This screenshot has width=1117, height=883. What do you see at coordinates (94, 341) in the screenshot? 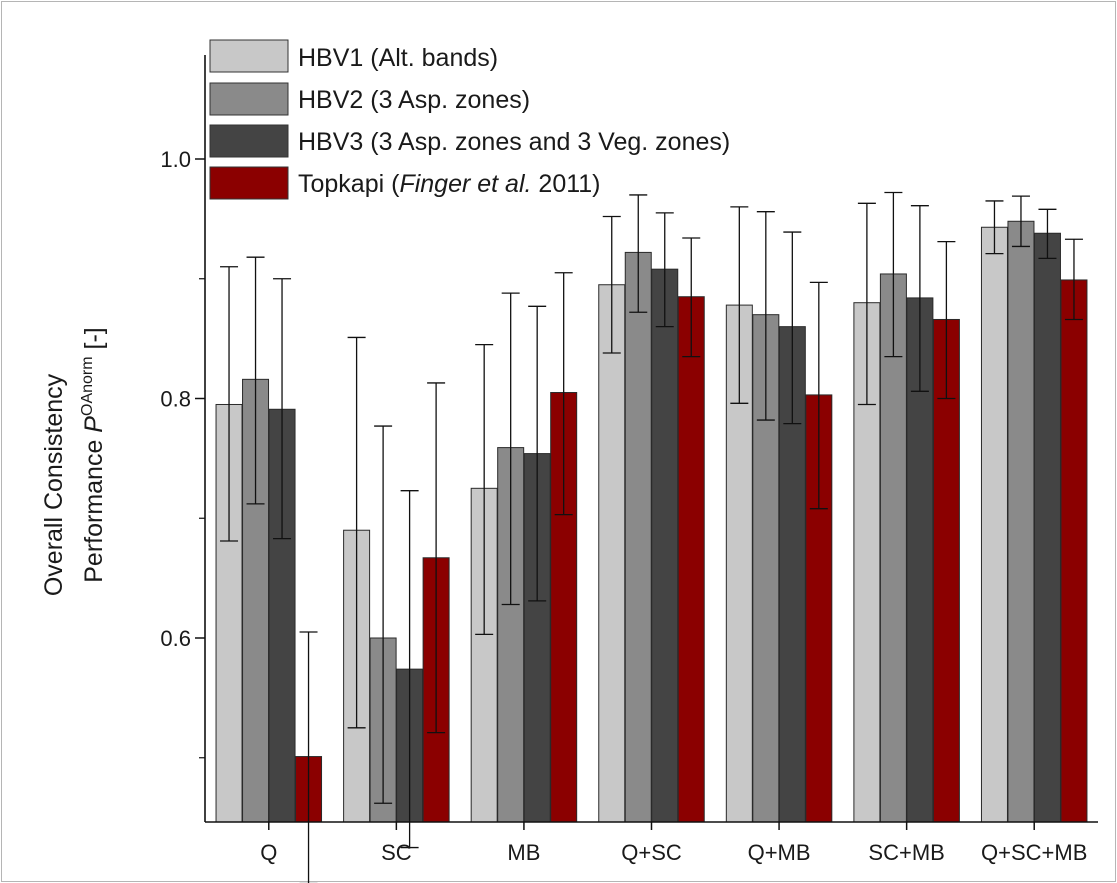
I see `y-axis-title-suffix: [-]` at bounding box center [94, 341].